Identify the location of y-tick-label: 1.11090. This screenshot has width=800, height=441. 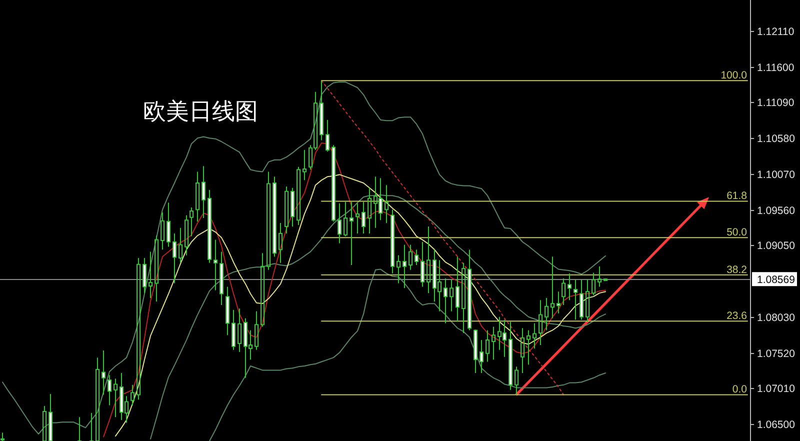
(775, 103).